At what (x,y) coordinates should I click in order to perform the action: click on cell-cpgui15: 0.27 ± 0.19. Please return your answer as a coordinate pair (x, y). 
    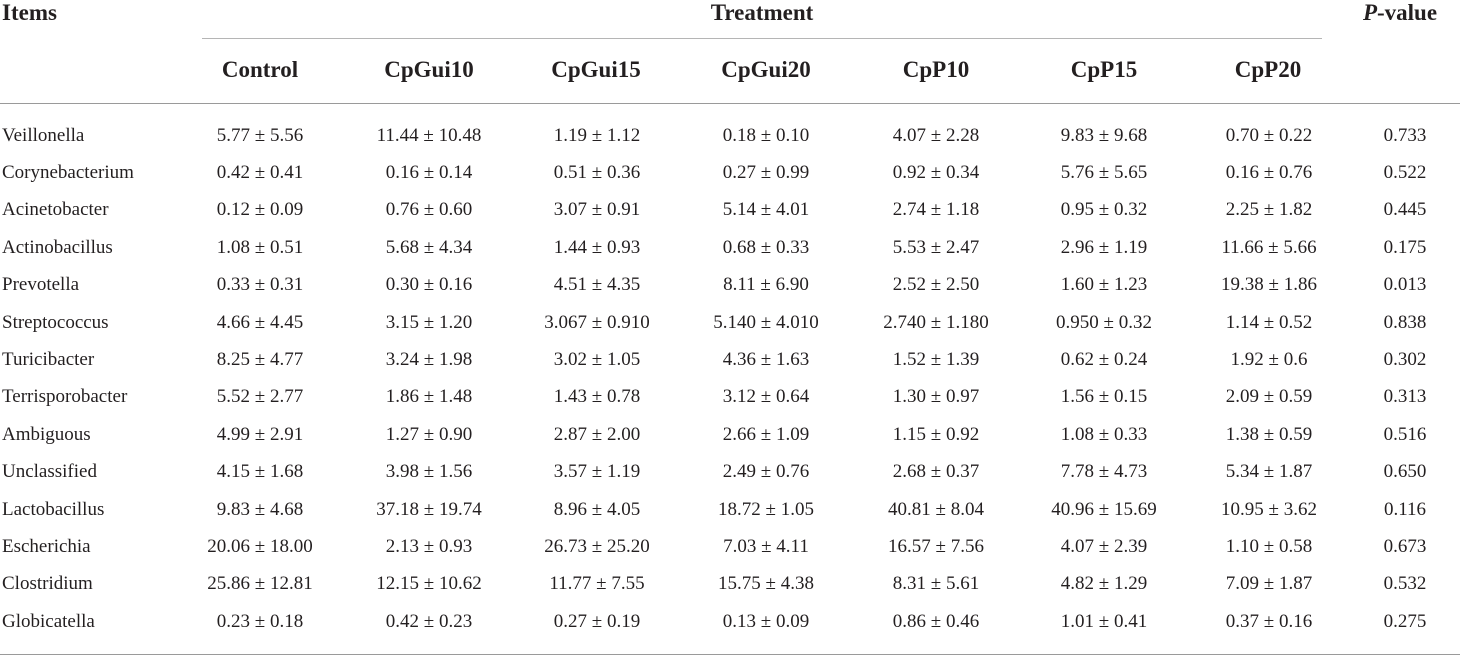
    Looking at the image, I should click on (597, 621).